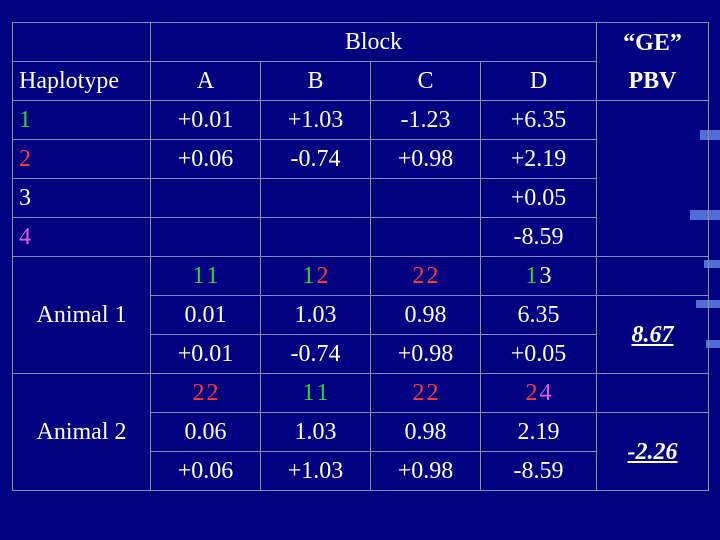 This screenshot has width=720, height=540. What do you see at coordinates (373, 42) in the screenshot?
I see `block-heading: Block` at bounding box center [373, 42].